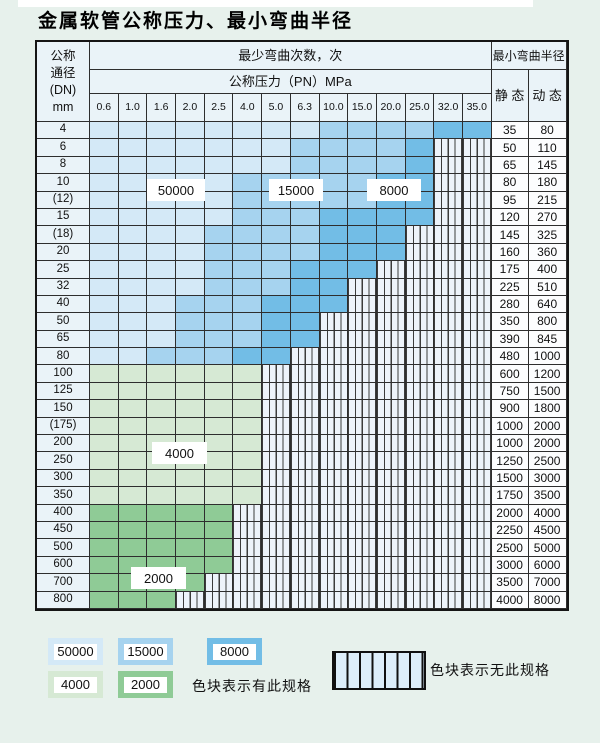 The image size is (600, 743). I want to click on legend-swatch-2000: 2000, so click(145, 684).